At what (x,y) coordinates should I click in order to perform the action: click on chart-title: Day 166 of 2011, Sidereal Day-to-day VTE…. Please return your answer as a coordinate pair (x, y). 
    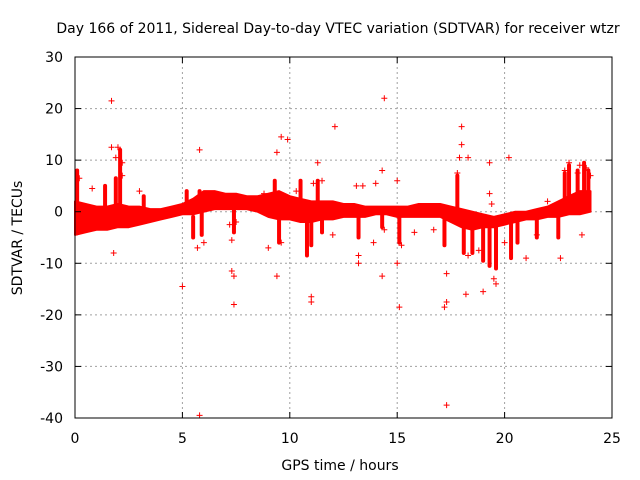
    Looking at the image, I should click on (338, 29).